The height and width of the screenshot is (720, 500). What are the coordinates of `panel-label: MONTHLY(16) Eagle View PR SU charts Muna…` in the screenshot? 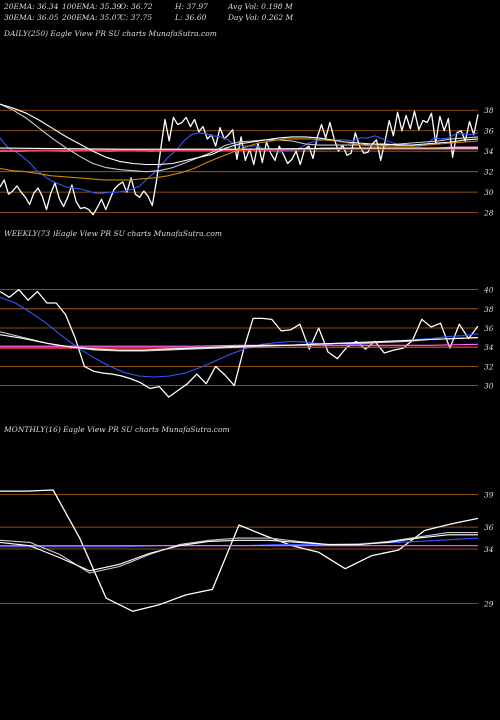 It's located at (116, 429).